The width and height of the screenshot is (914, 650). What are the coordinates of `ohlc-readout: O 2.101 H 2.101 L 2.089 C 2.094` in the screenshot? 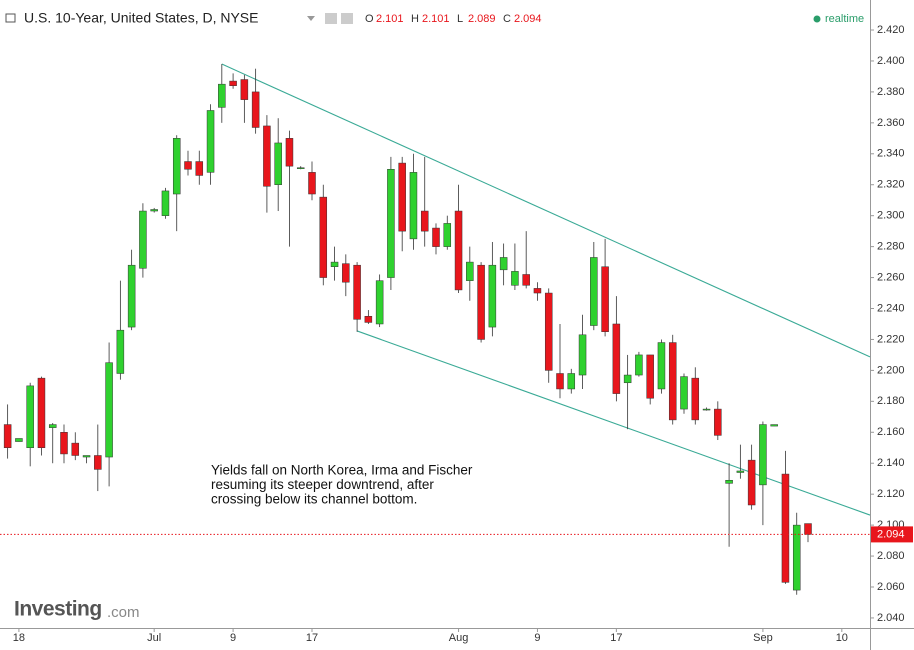 It's located at (453, 19).